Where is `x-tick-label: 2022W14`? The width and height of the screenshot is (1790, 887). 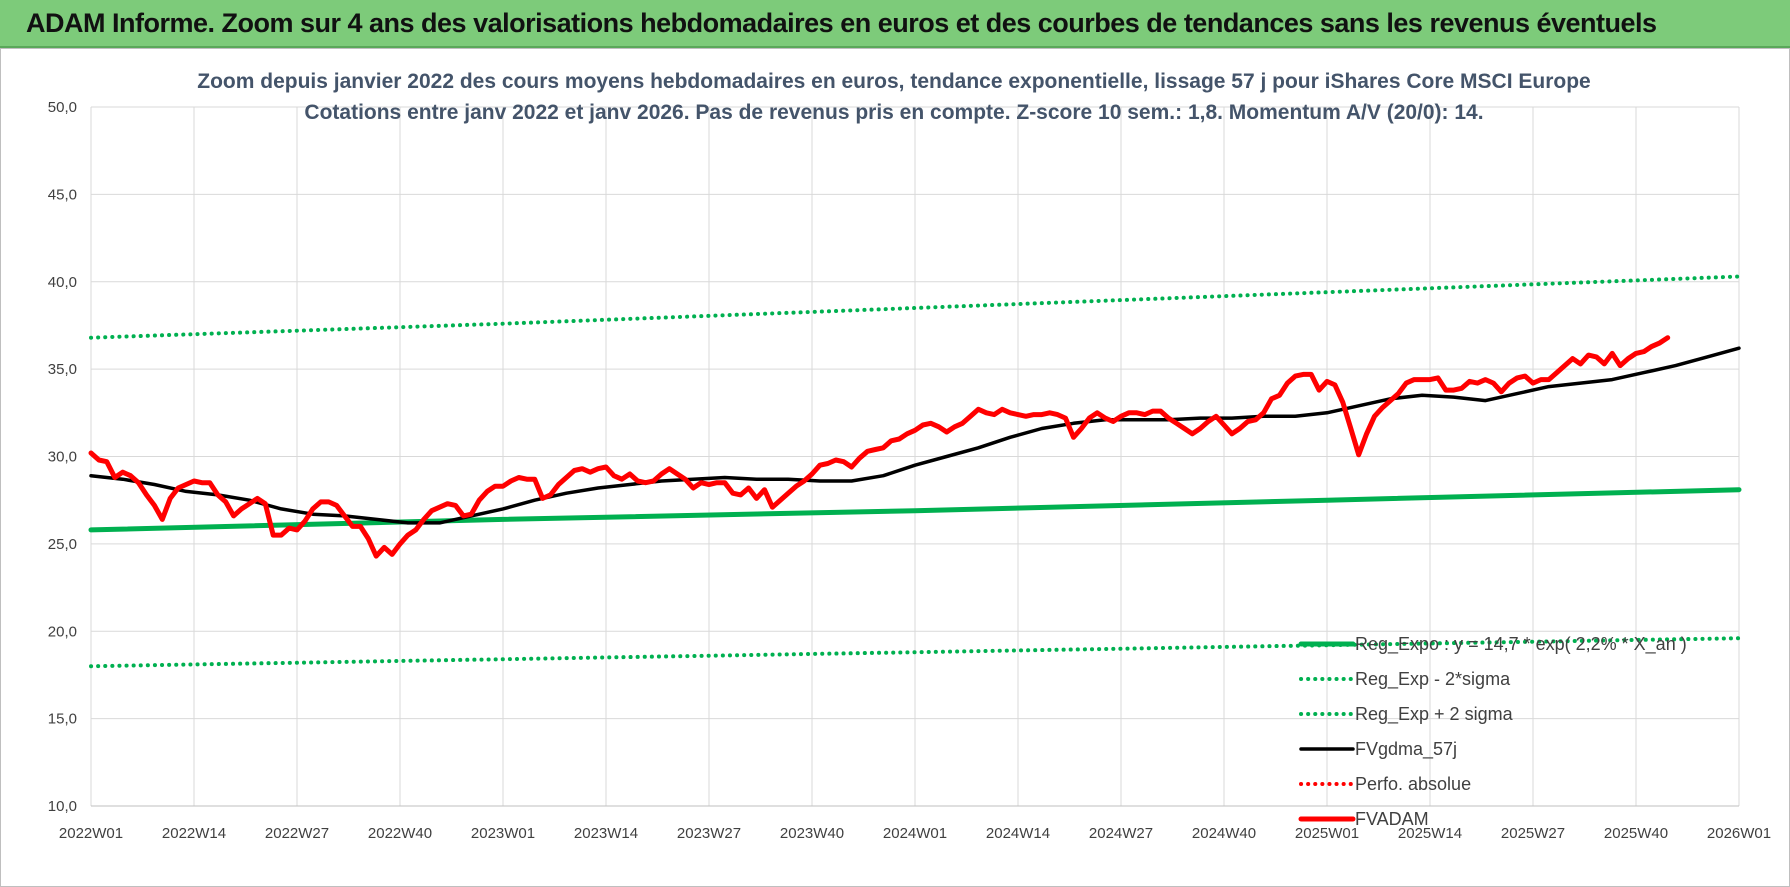 x-tick-label: 2022W14 is located at coordinates (194, 833).